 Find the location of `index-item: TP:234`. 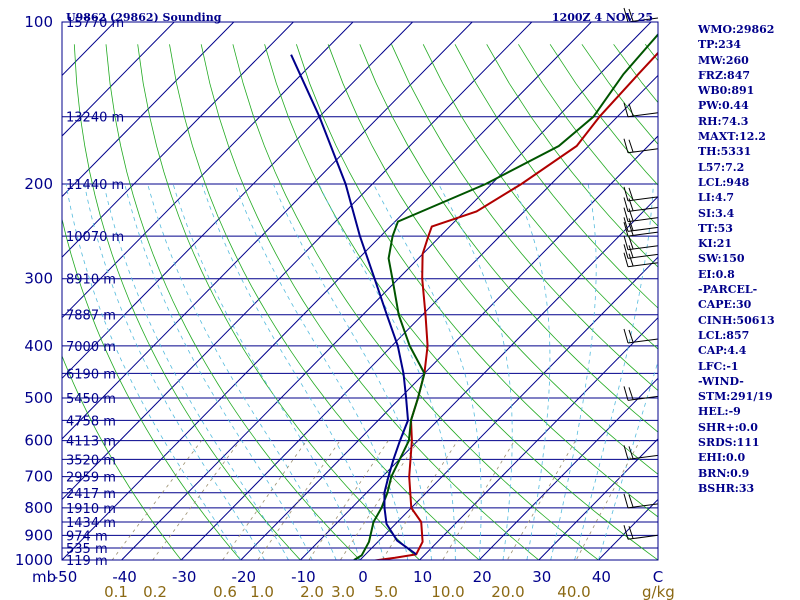

index-item: TP:234 is located at coordinates (720, 45).